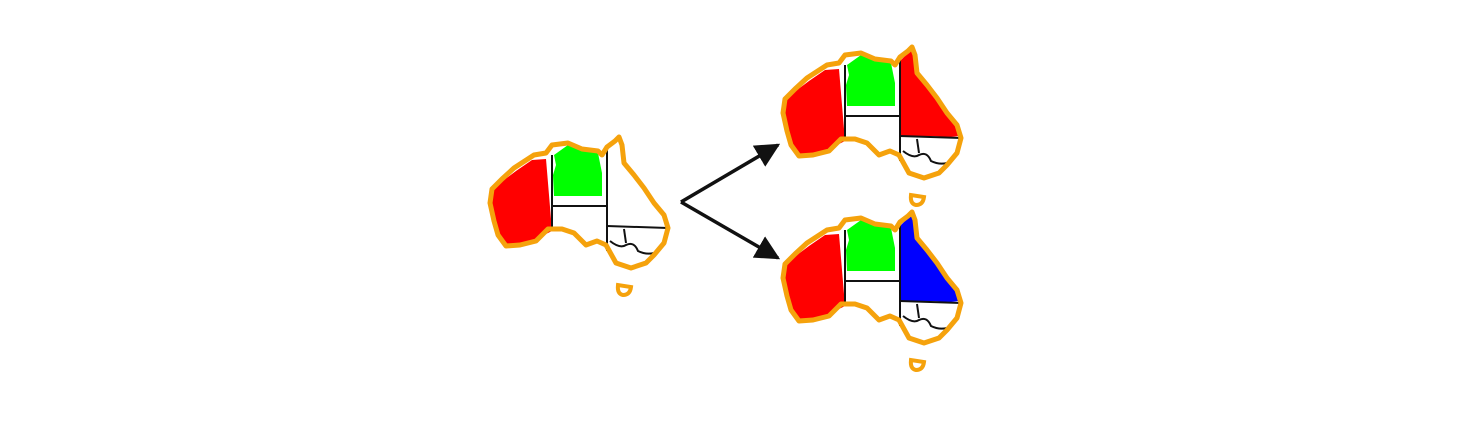  What do you see at coordinates (730, 230) in the screenshot?
I see `arrow-to-lower-branch` at bounding box center [730, 230].